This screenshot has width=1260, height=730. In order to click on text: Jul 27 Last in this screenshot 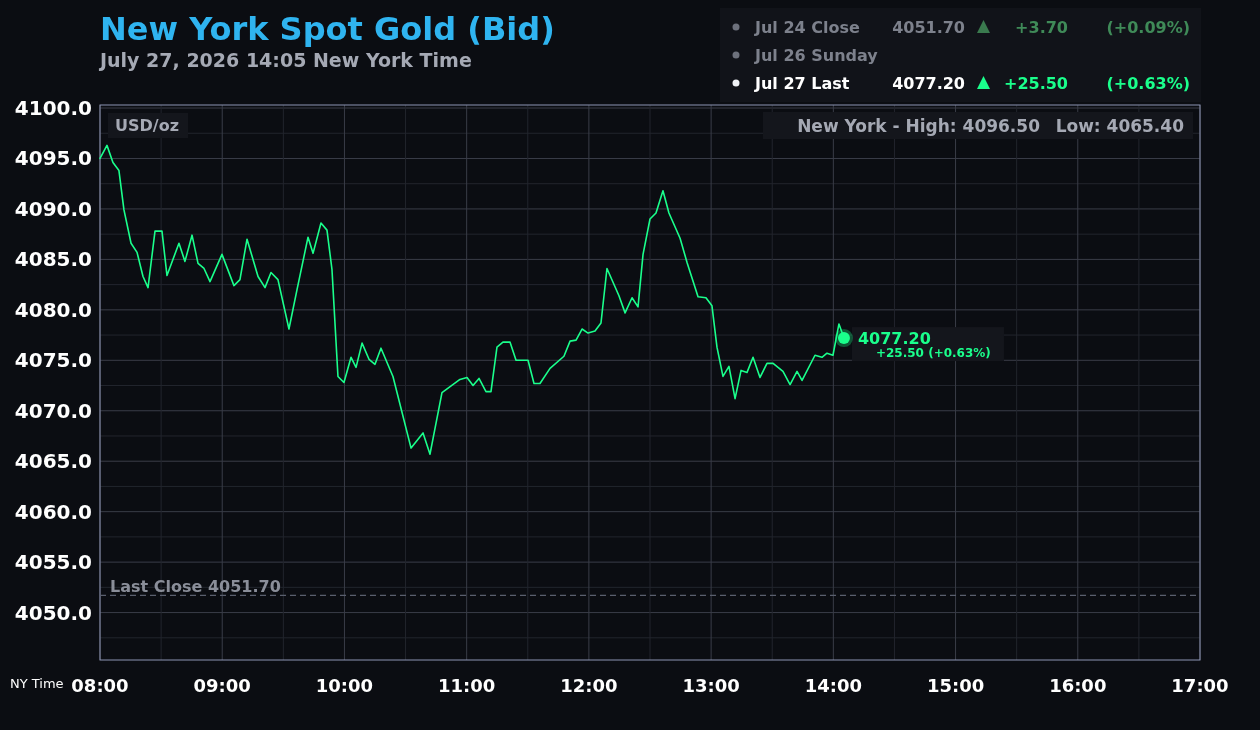, I will do `click(802, 83)`.